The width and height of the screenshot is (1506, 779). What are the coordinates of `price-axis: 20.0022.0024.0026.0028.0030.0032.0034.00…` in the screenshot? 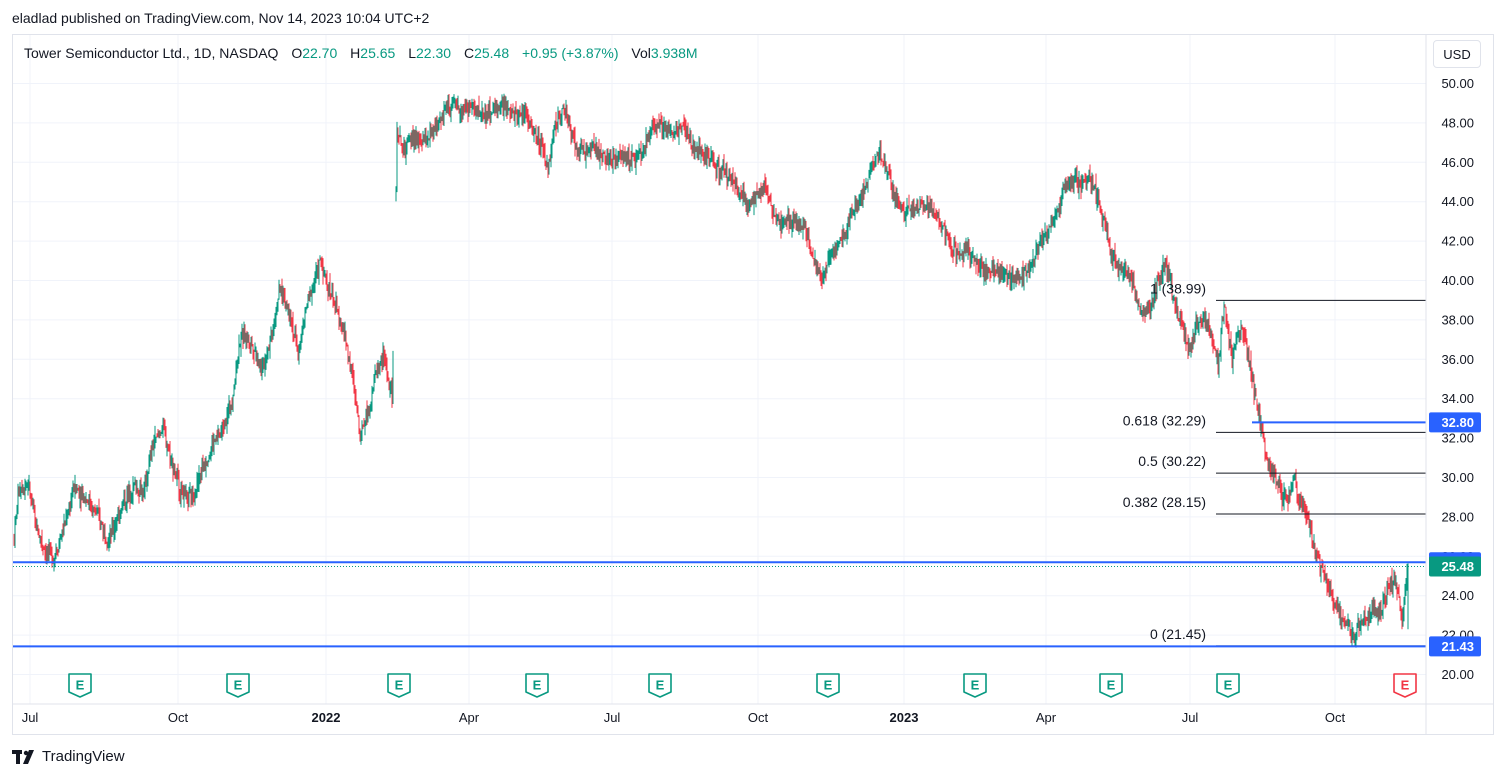 It's located at (1457, 379).